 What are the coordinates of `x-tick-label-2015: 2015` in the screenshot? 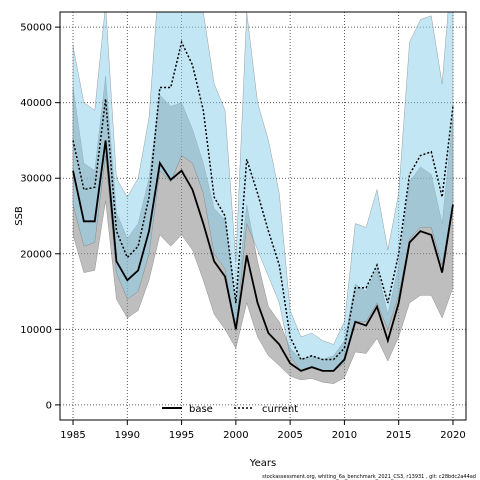 It's located at (398, 435).